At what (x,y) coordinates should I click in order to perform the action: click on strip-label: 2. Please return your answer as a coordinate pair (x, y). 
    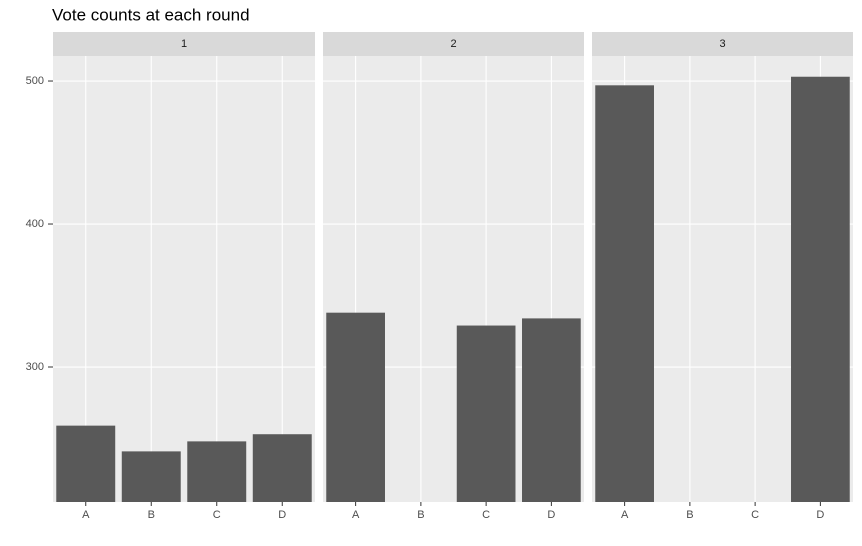
    Looking at the image, I should click on (453, 44).